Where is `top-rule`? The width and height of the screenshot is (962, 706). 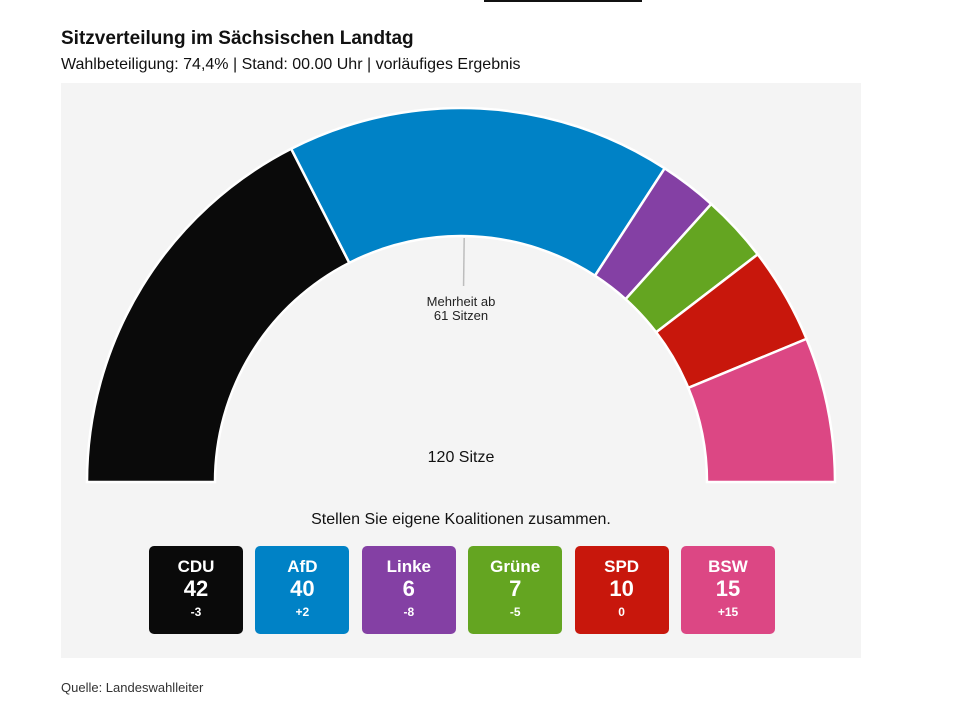
top-rule is located at coordinates (563, 1).